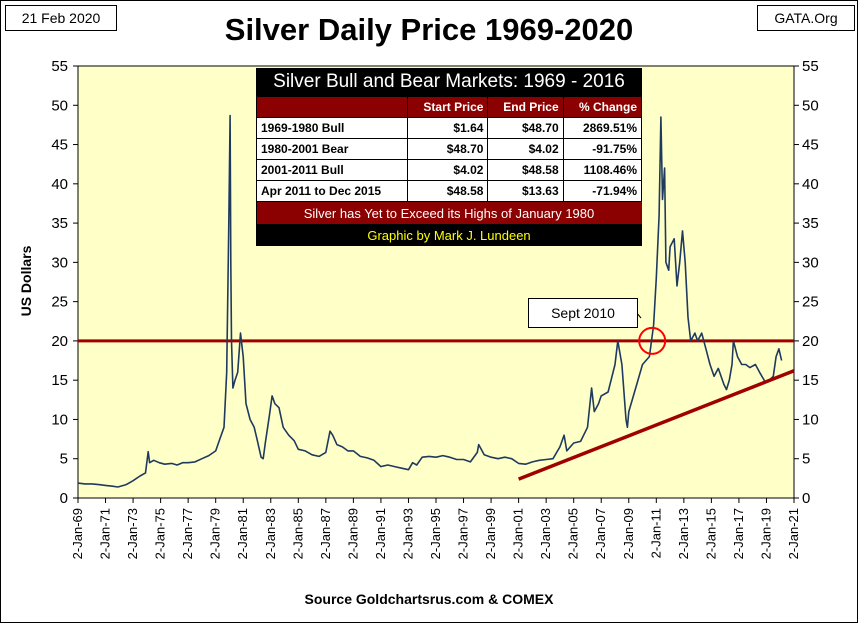 The width and height of the screenshot is (858, 623). What do you see at coordinates (105, 533) in the screenshot?
I see `x-tick-label: 2-Jan-71` at bounding box center [105, 533].